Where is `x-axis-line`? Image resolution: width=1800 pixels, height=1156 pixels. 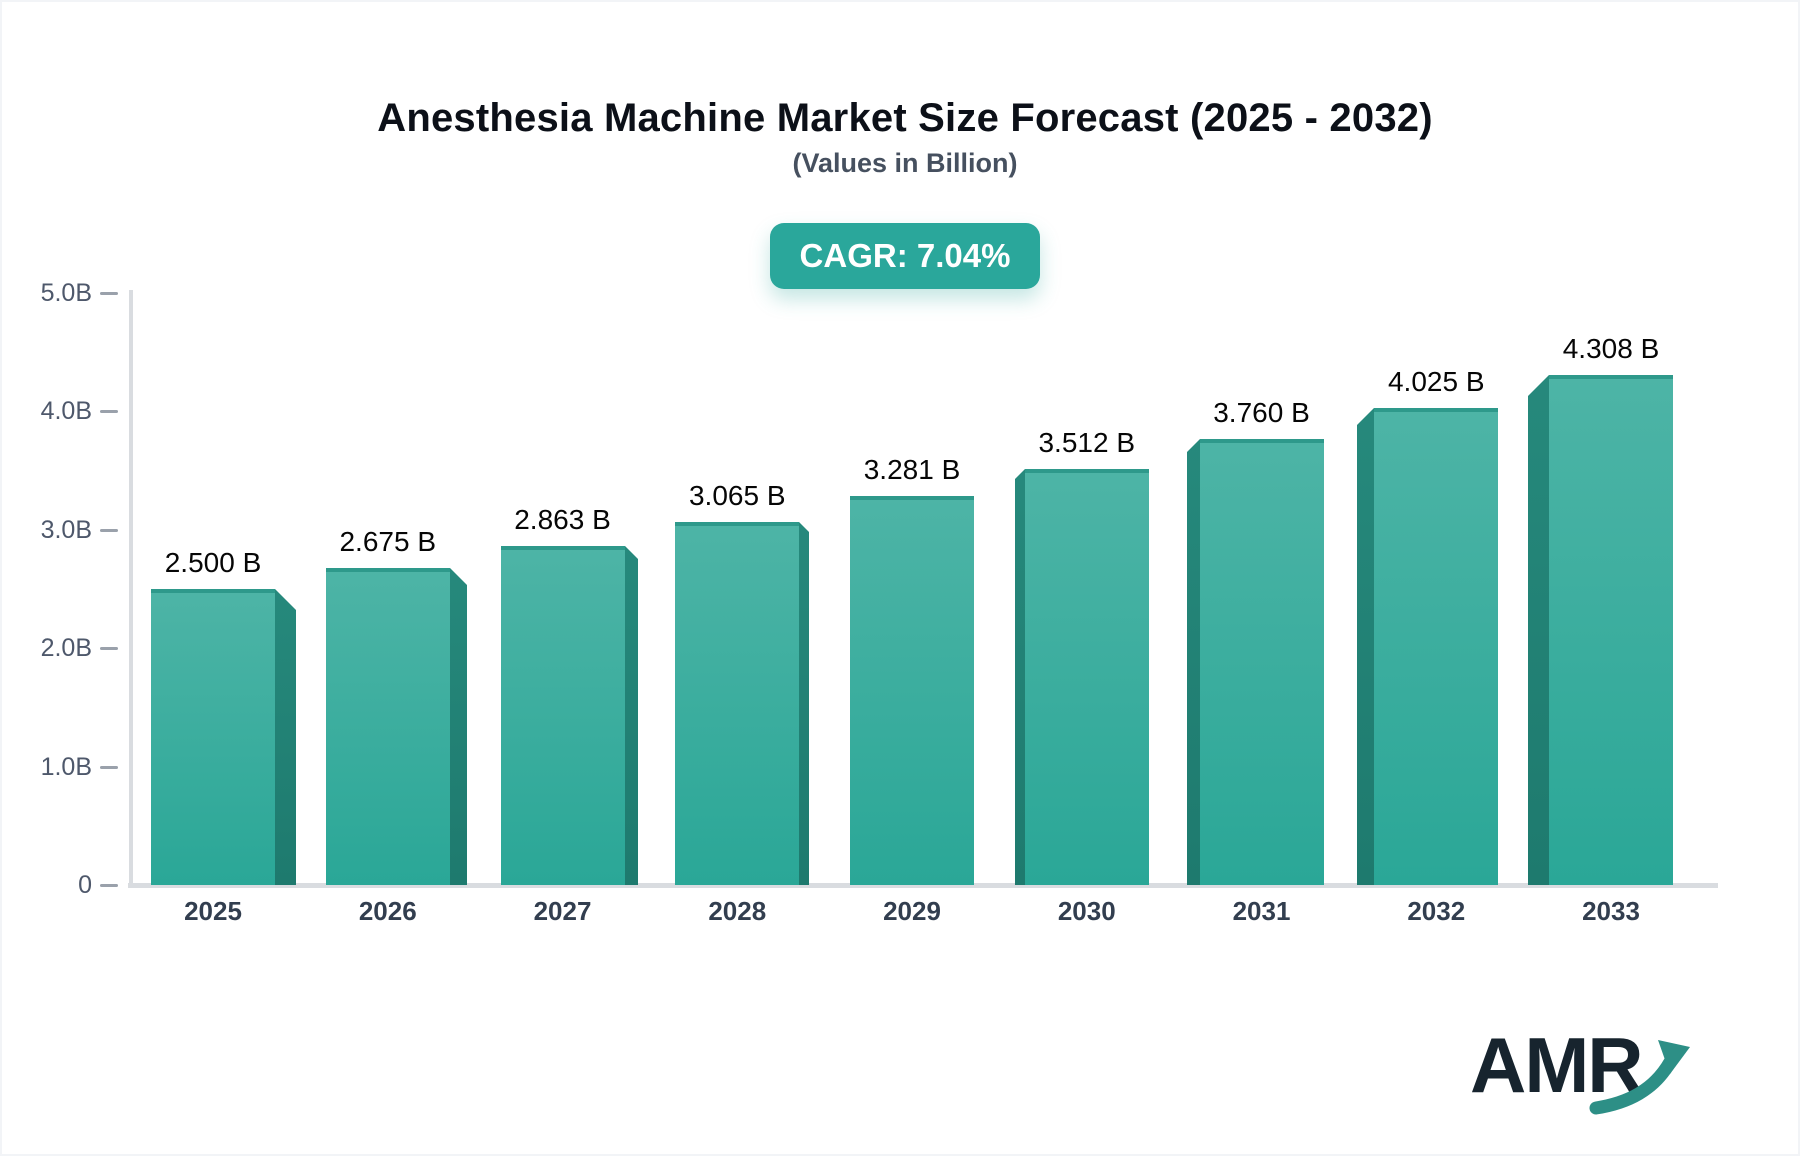 x-axis-line is located at coordinates (923, 885).